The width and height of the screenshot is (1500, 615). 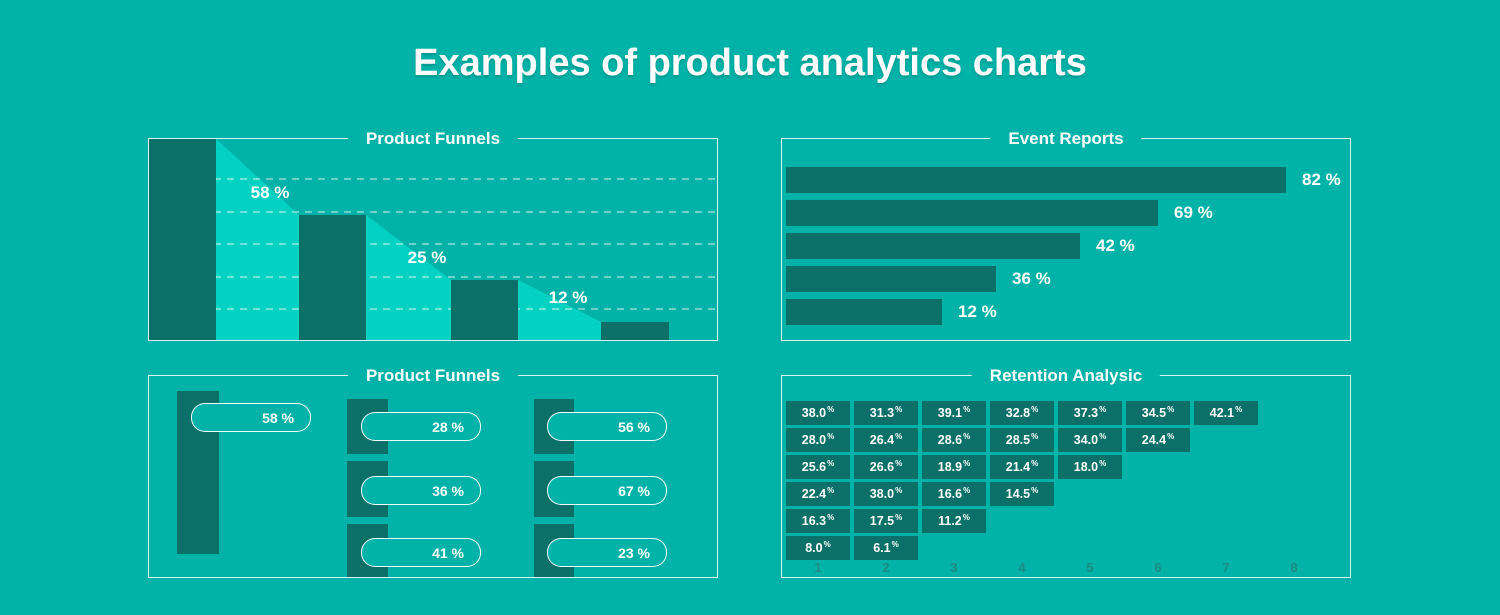 What do you see at coordinates (1086, 413) in the screenshot?
I see `retention-cell-value: 37.3` at bounding box center [1086, 413].